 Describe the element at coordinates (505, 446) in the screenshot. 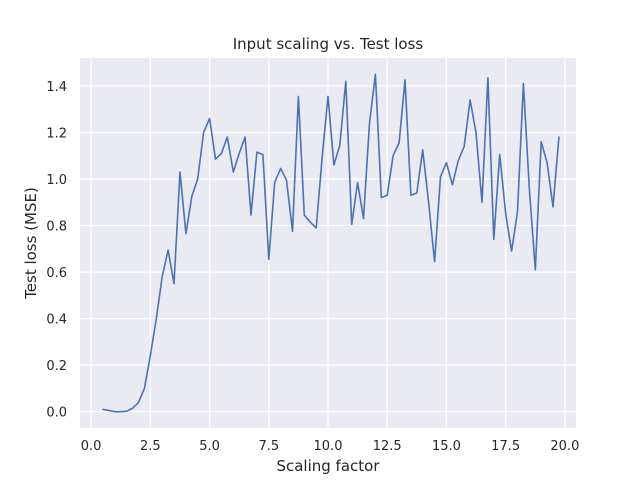

I see `x-tick-label: 17.5` at that location.